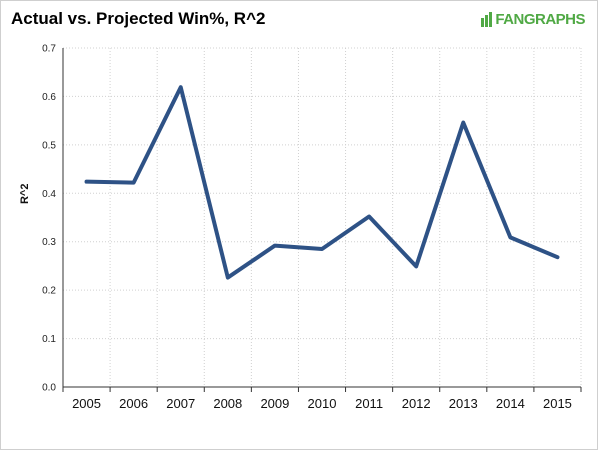  I want to click on x-tick-label: 2014, so click(510, 403).